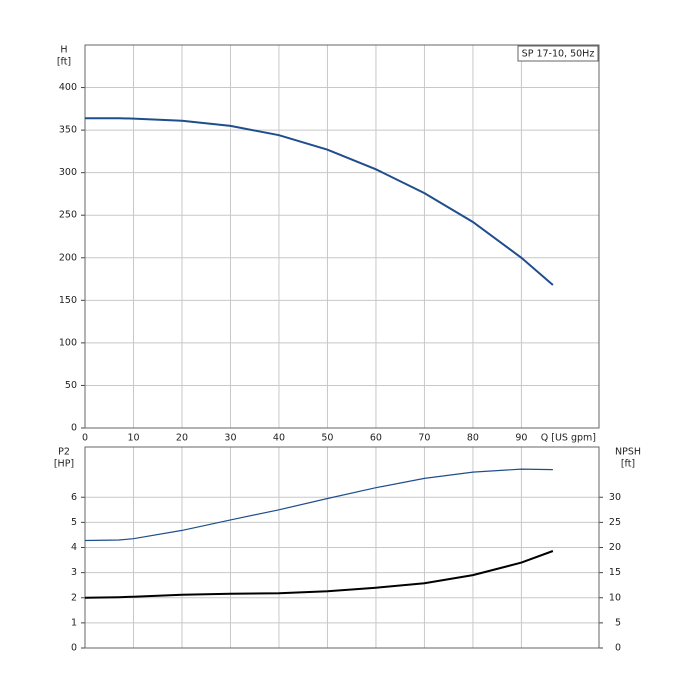 This screenshot has width=700, height=700. What do you see at coordinates (68, 172) in the screenshot?
I see `y-tick-label: 300` at bounding box center [68, 172].